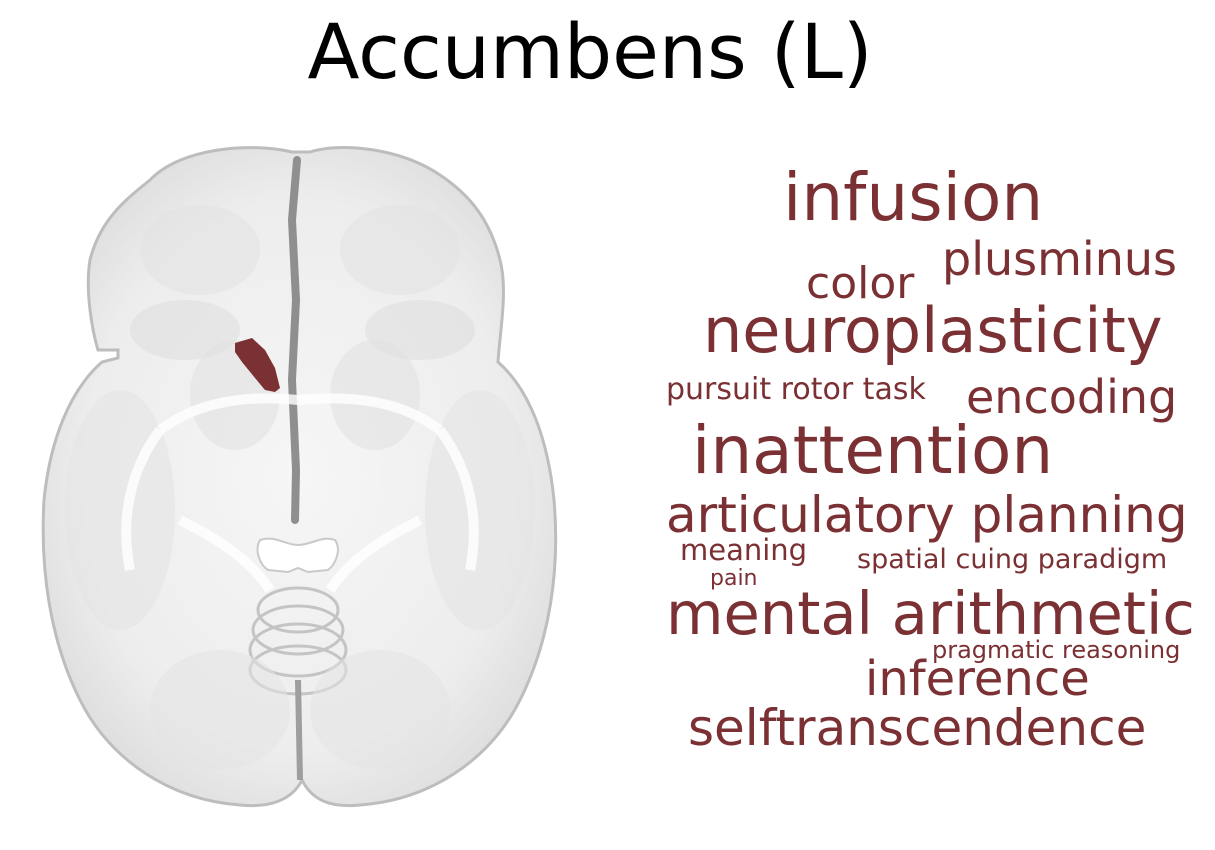 This screenshot has width=1215, height=850. What do you see at coordinates (1012, 559) in the screenshot?
I see `cloud-term: spatial cuing paradigm` at bounding box center [1012, 559].